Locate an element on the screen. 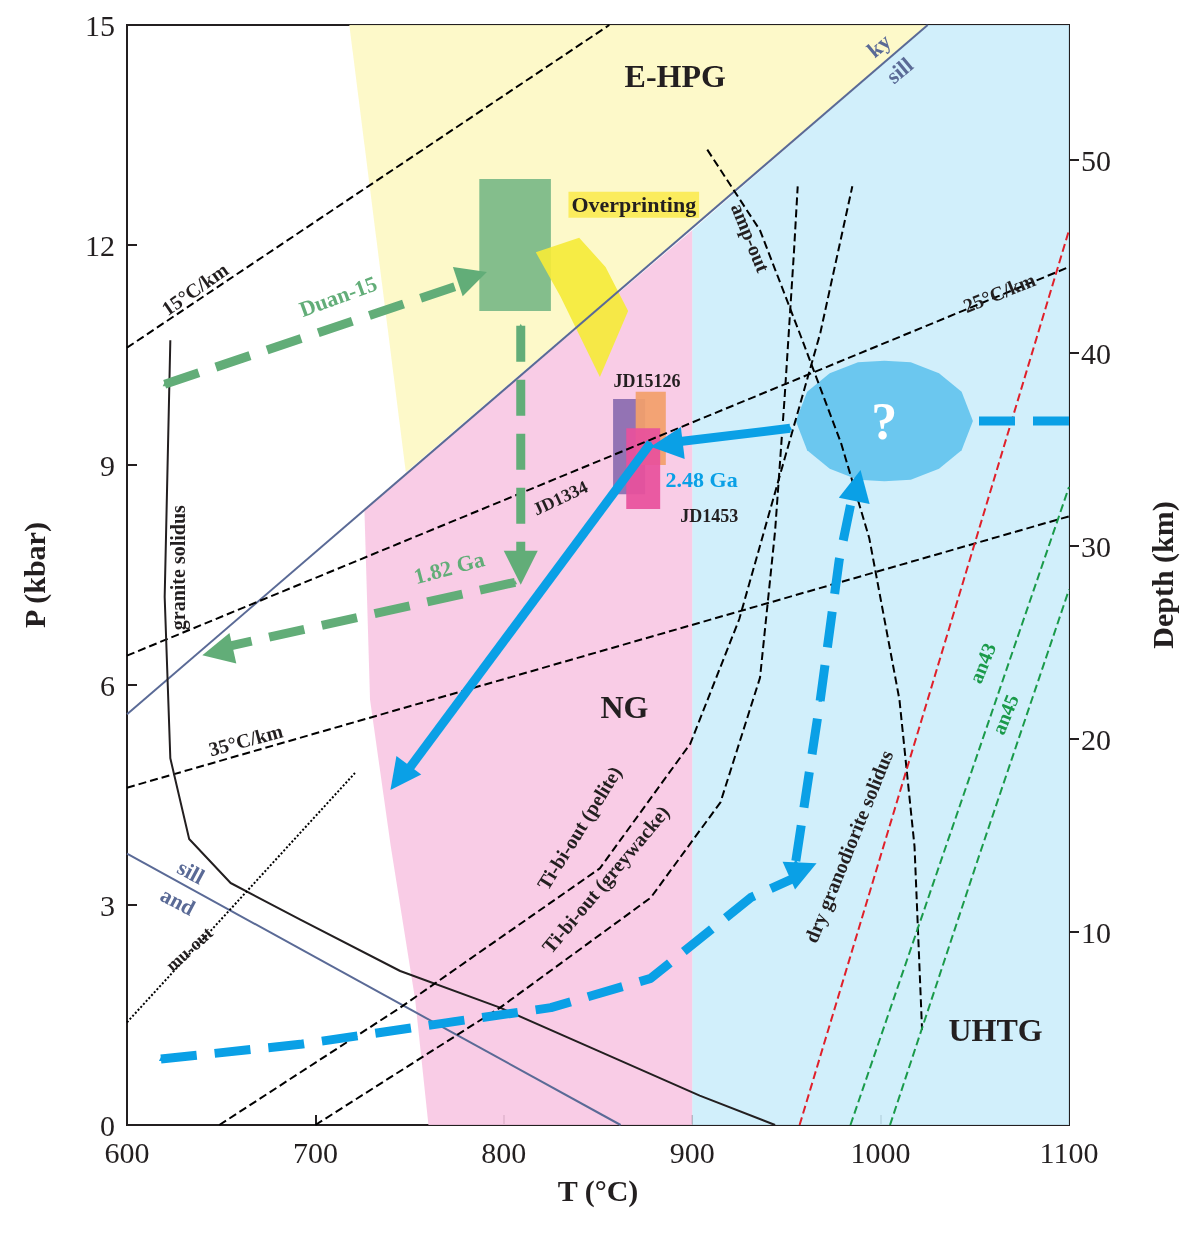 Image resolution: width=1198 pixels, height=1235 pixels. y2-tick-label: 10 is located at coordinates (1096, 932).